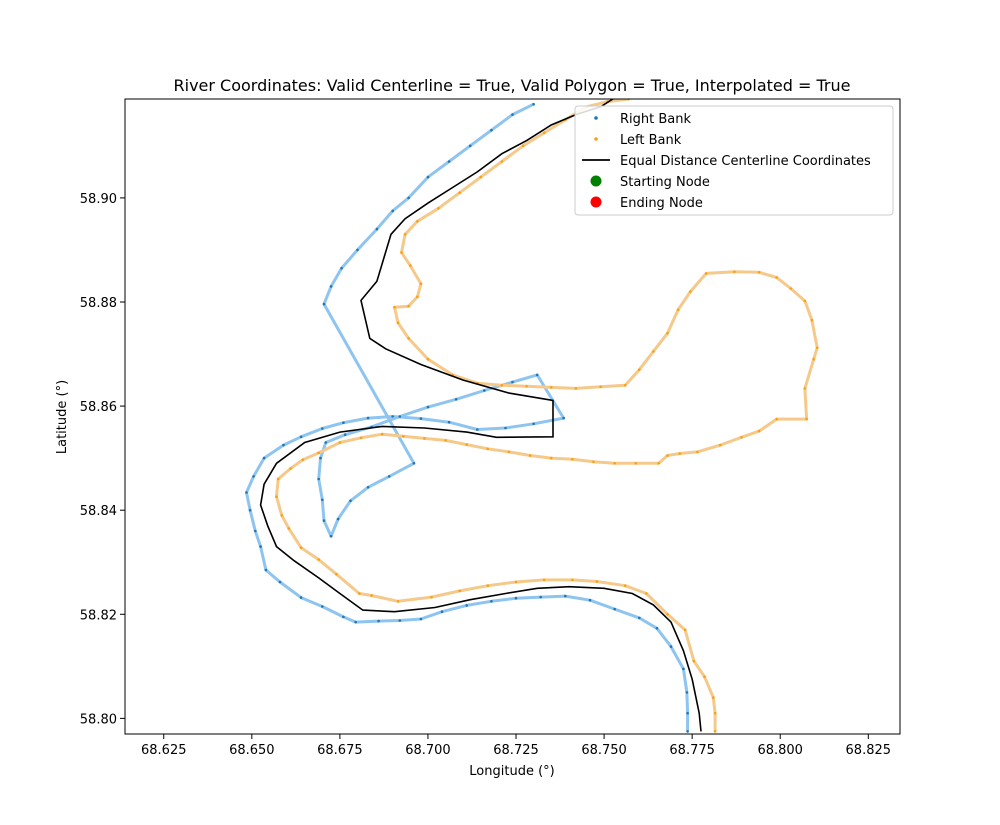  What do you see at coordinates (98, 199) in the screenshot?
I see `y-tick-label: 58.90` at bounding box center [98, 199].